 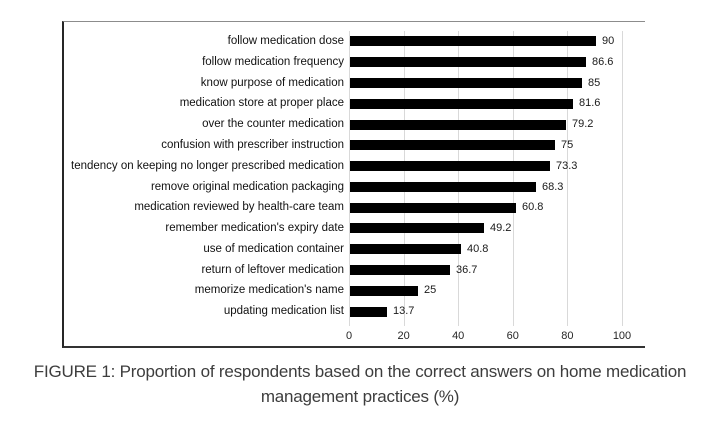 I want to click on x-axis-tick-label: 0, so click(x=349, y=336).